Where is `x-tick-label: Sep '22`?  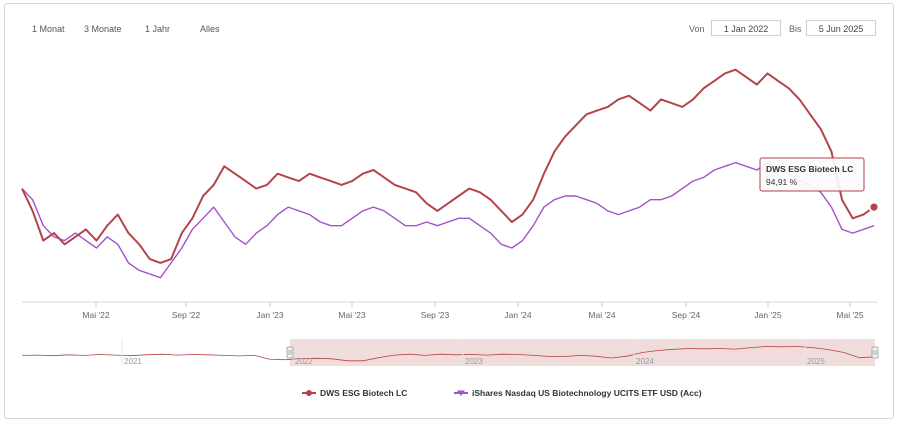 x-tick-label: Sep '22 is located at coordinates (186, 315).